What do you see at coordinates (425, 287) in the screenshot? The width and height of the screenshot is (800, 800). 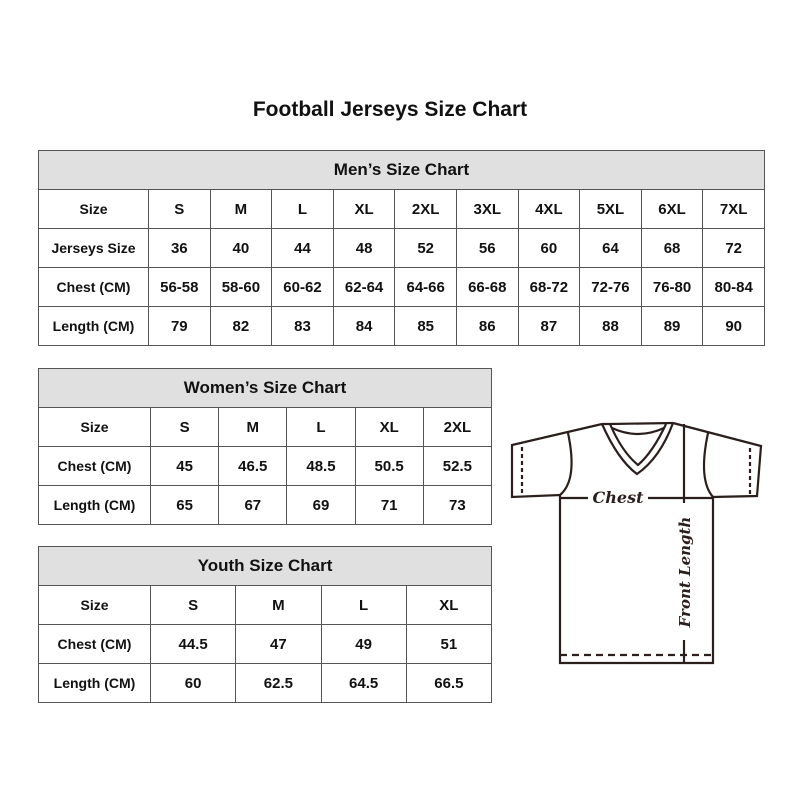 I see `table-cell: 64-66` at bounding box center [425, 287].